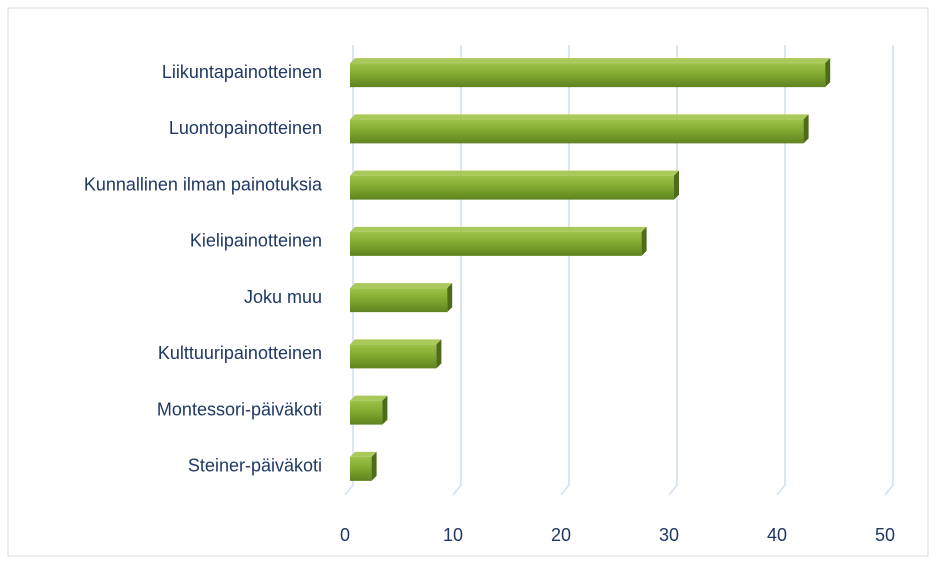  What do you see at coordinates (345, 535) in the screenshot?
I see `x-tick-label: 0` at bounding box center [345, 535].